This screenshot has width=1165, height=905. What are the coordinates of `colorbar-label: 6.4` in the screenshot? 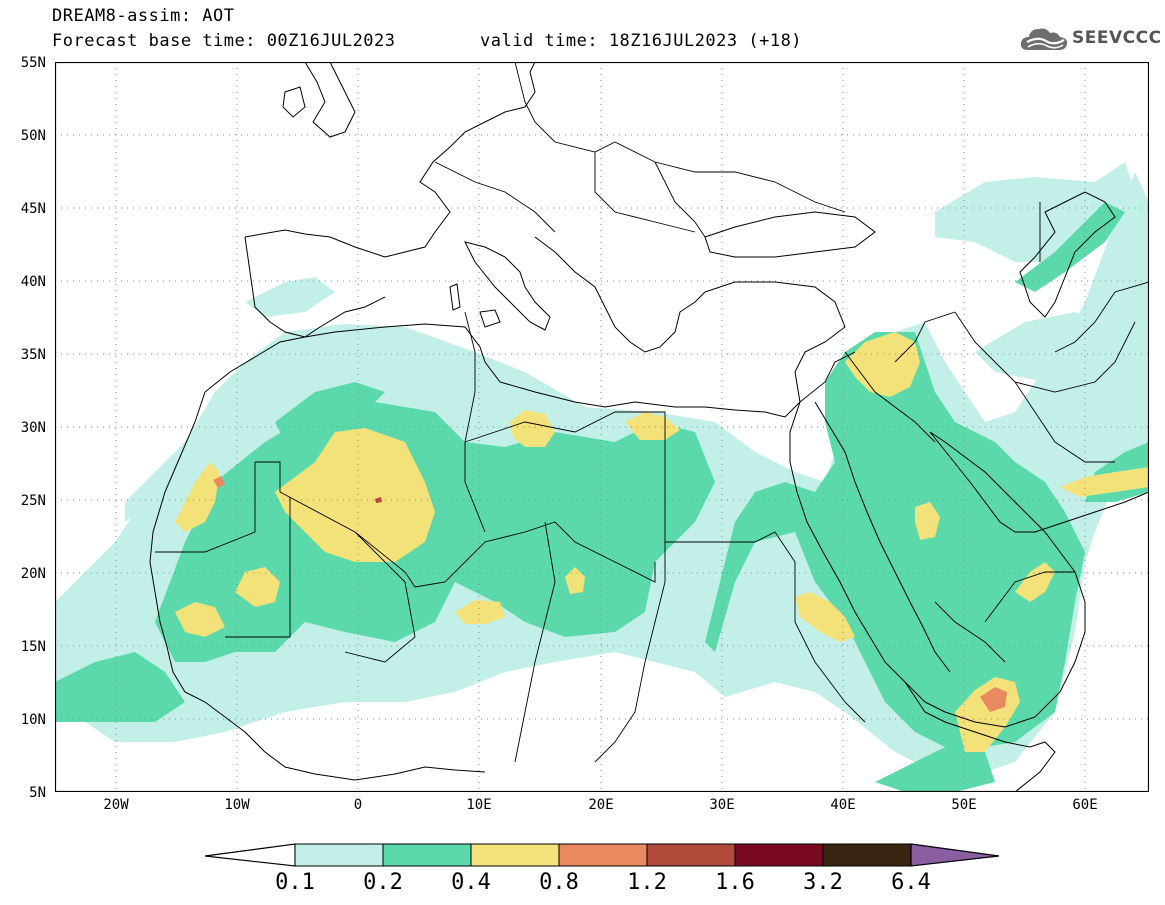 It's located at (911, 882).